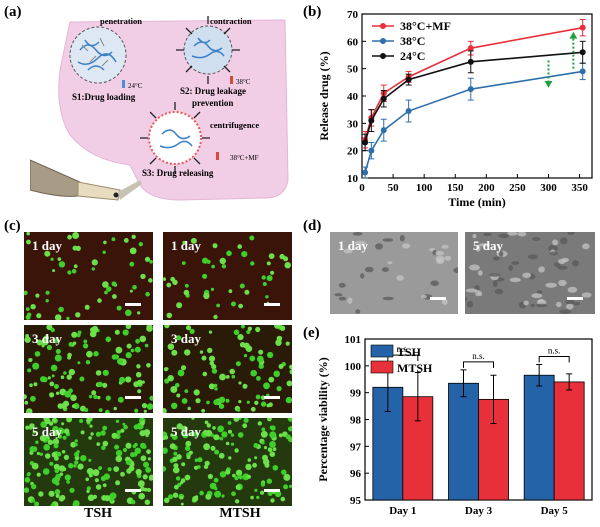  What do you see at coordinates (412, 41) in the screenshot?
I see `legend-label: 38°C` at bounding box center [412, 41].